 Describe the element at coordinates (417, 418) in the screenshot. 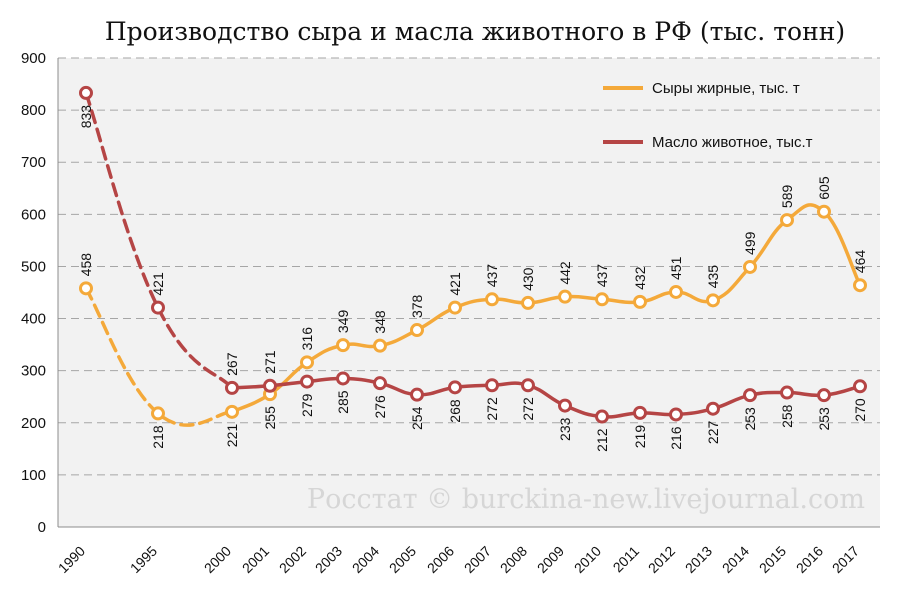

I see `data-label: 254` at that location.